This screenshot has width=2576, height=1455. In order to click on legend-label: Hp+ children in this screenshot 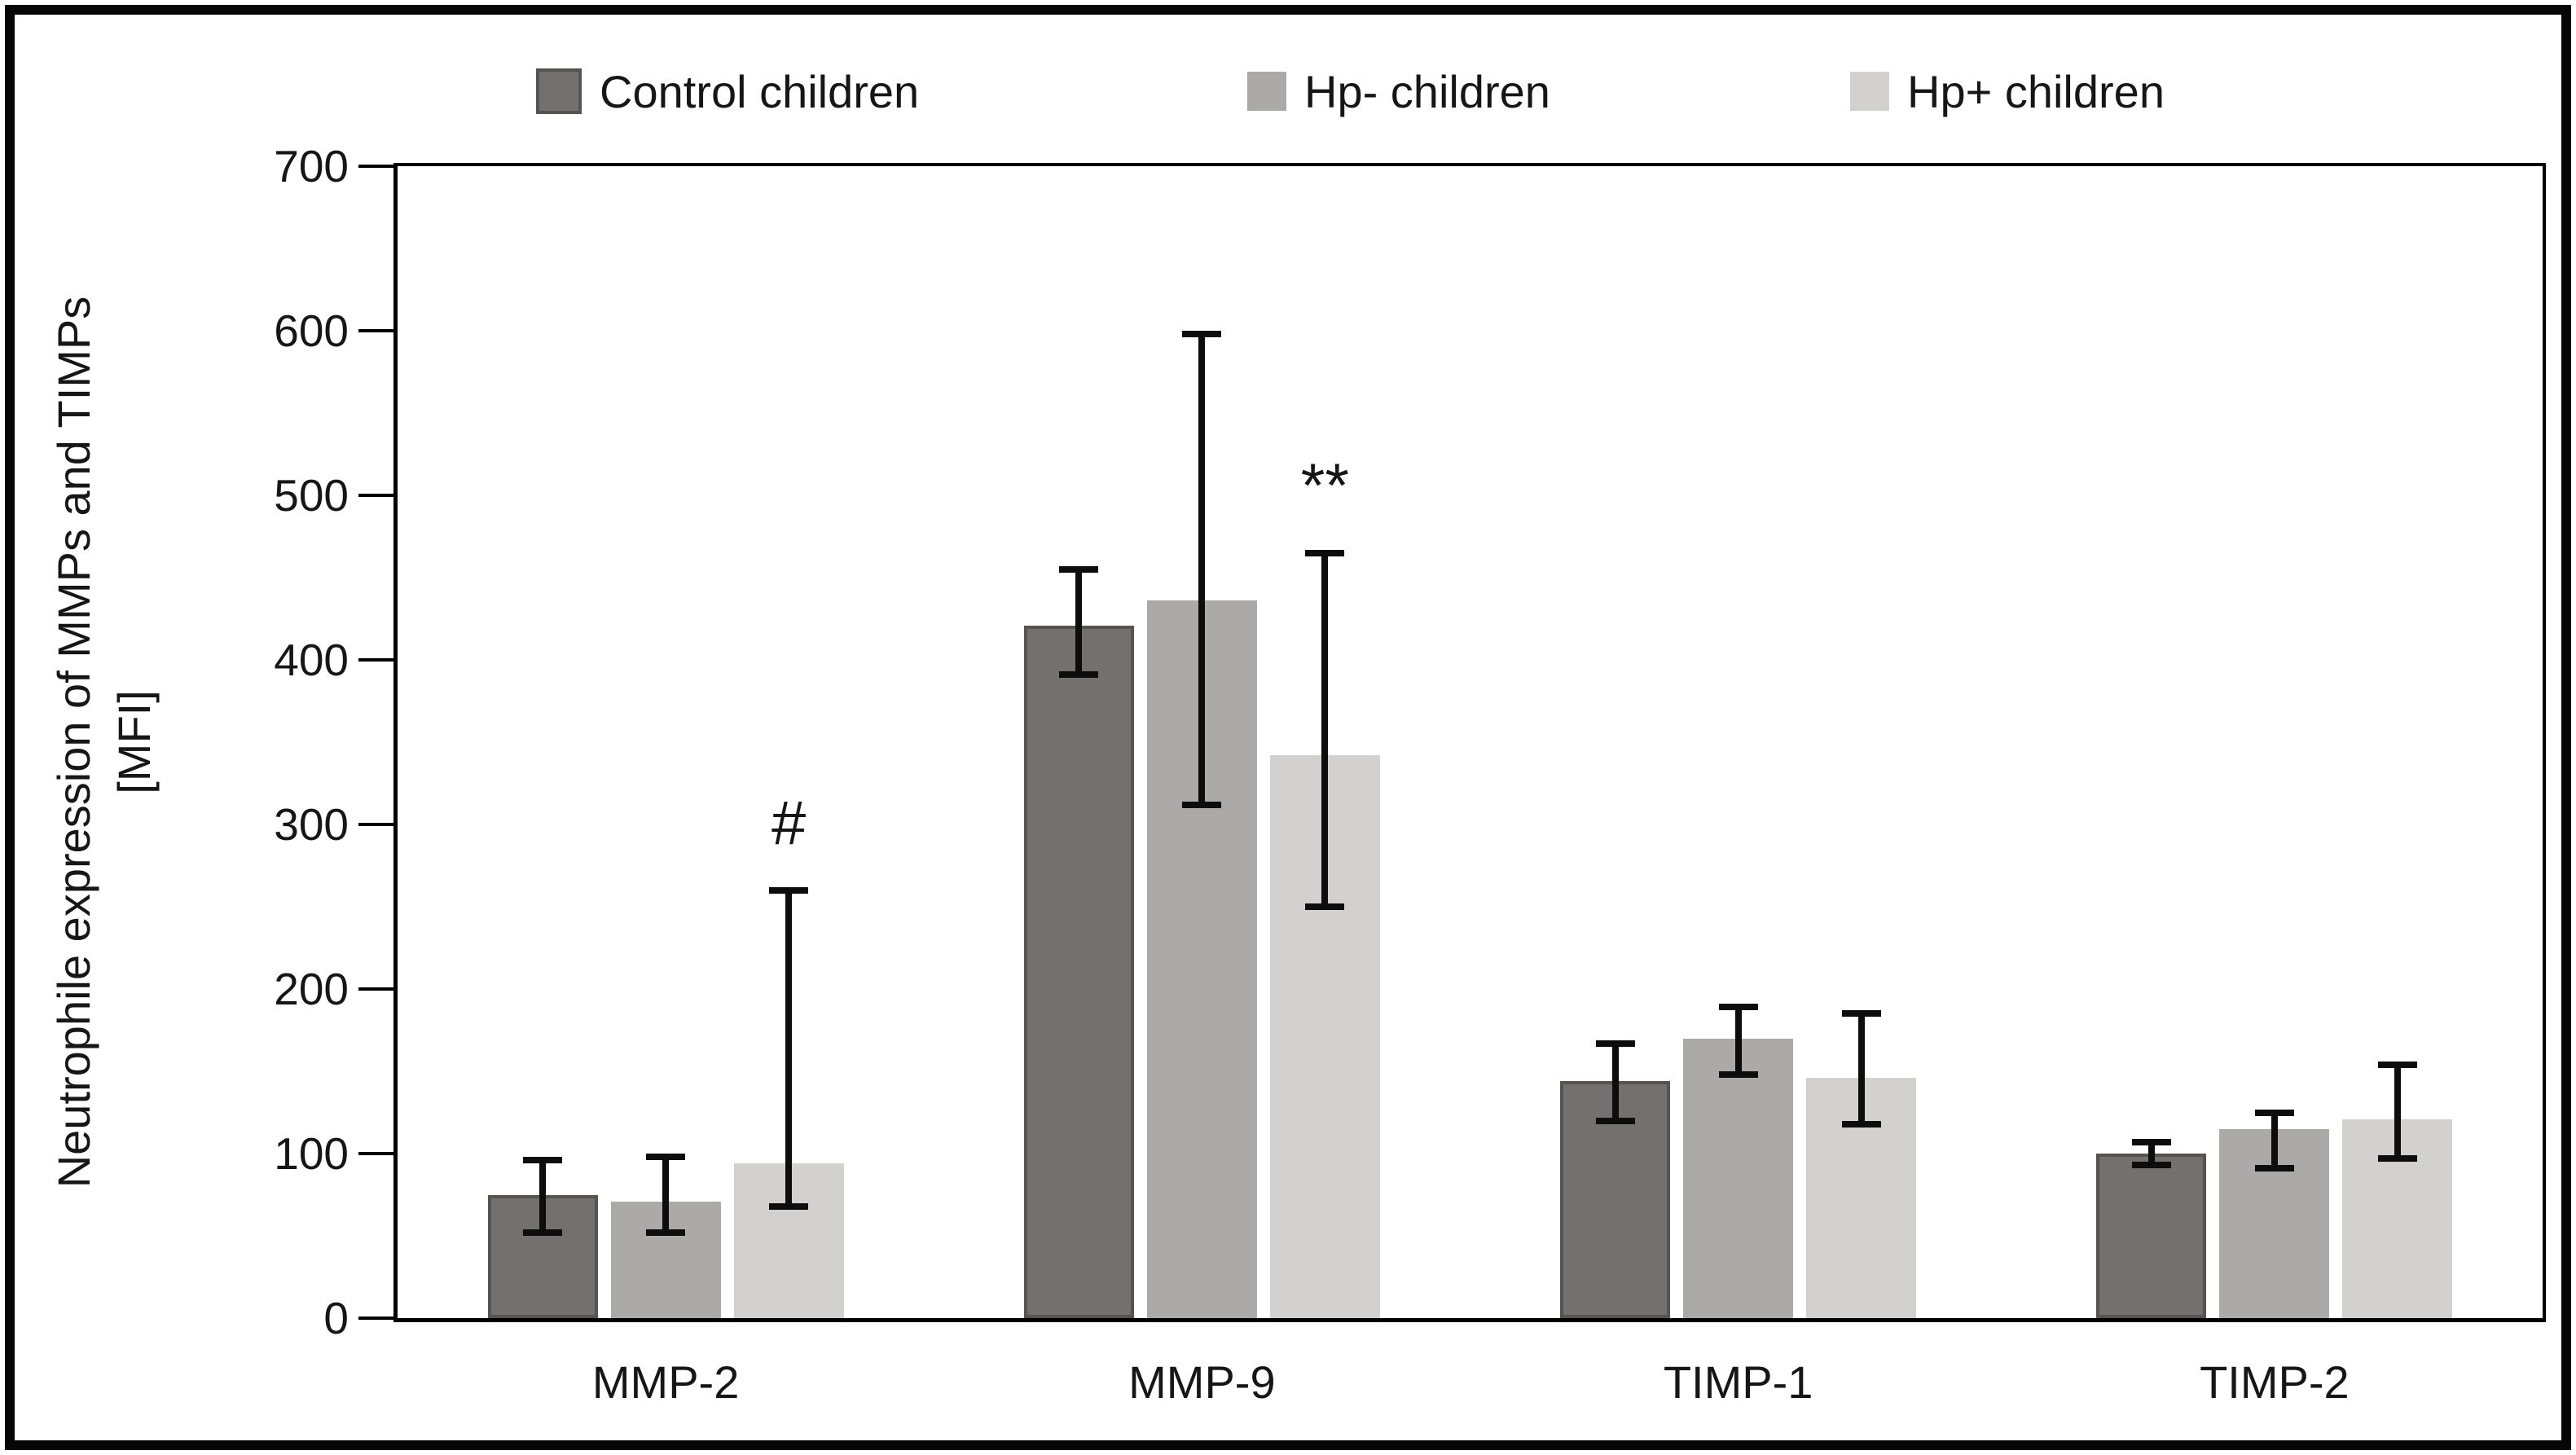, I will do `click(2036, 91)`.